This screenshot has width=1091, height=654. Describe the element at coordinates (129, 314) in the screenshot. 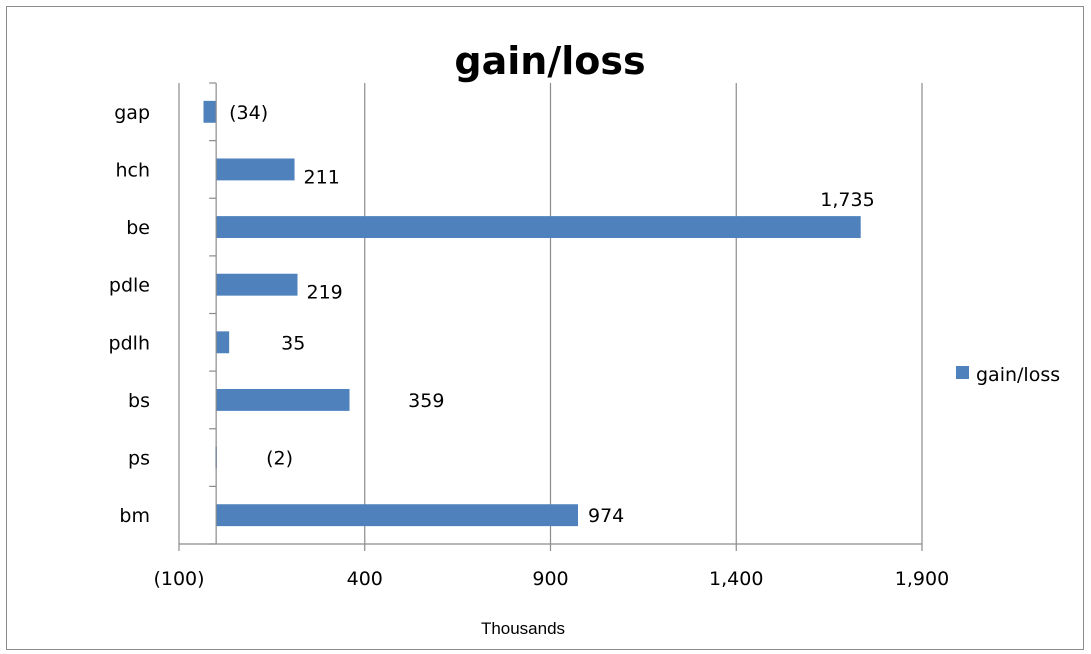

I see `category-labels: gap hch be pdle pdlh bs ps bm` at that location.